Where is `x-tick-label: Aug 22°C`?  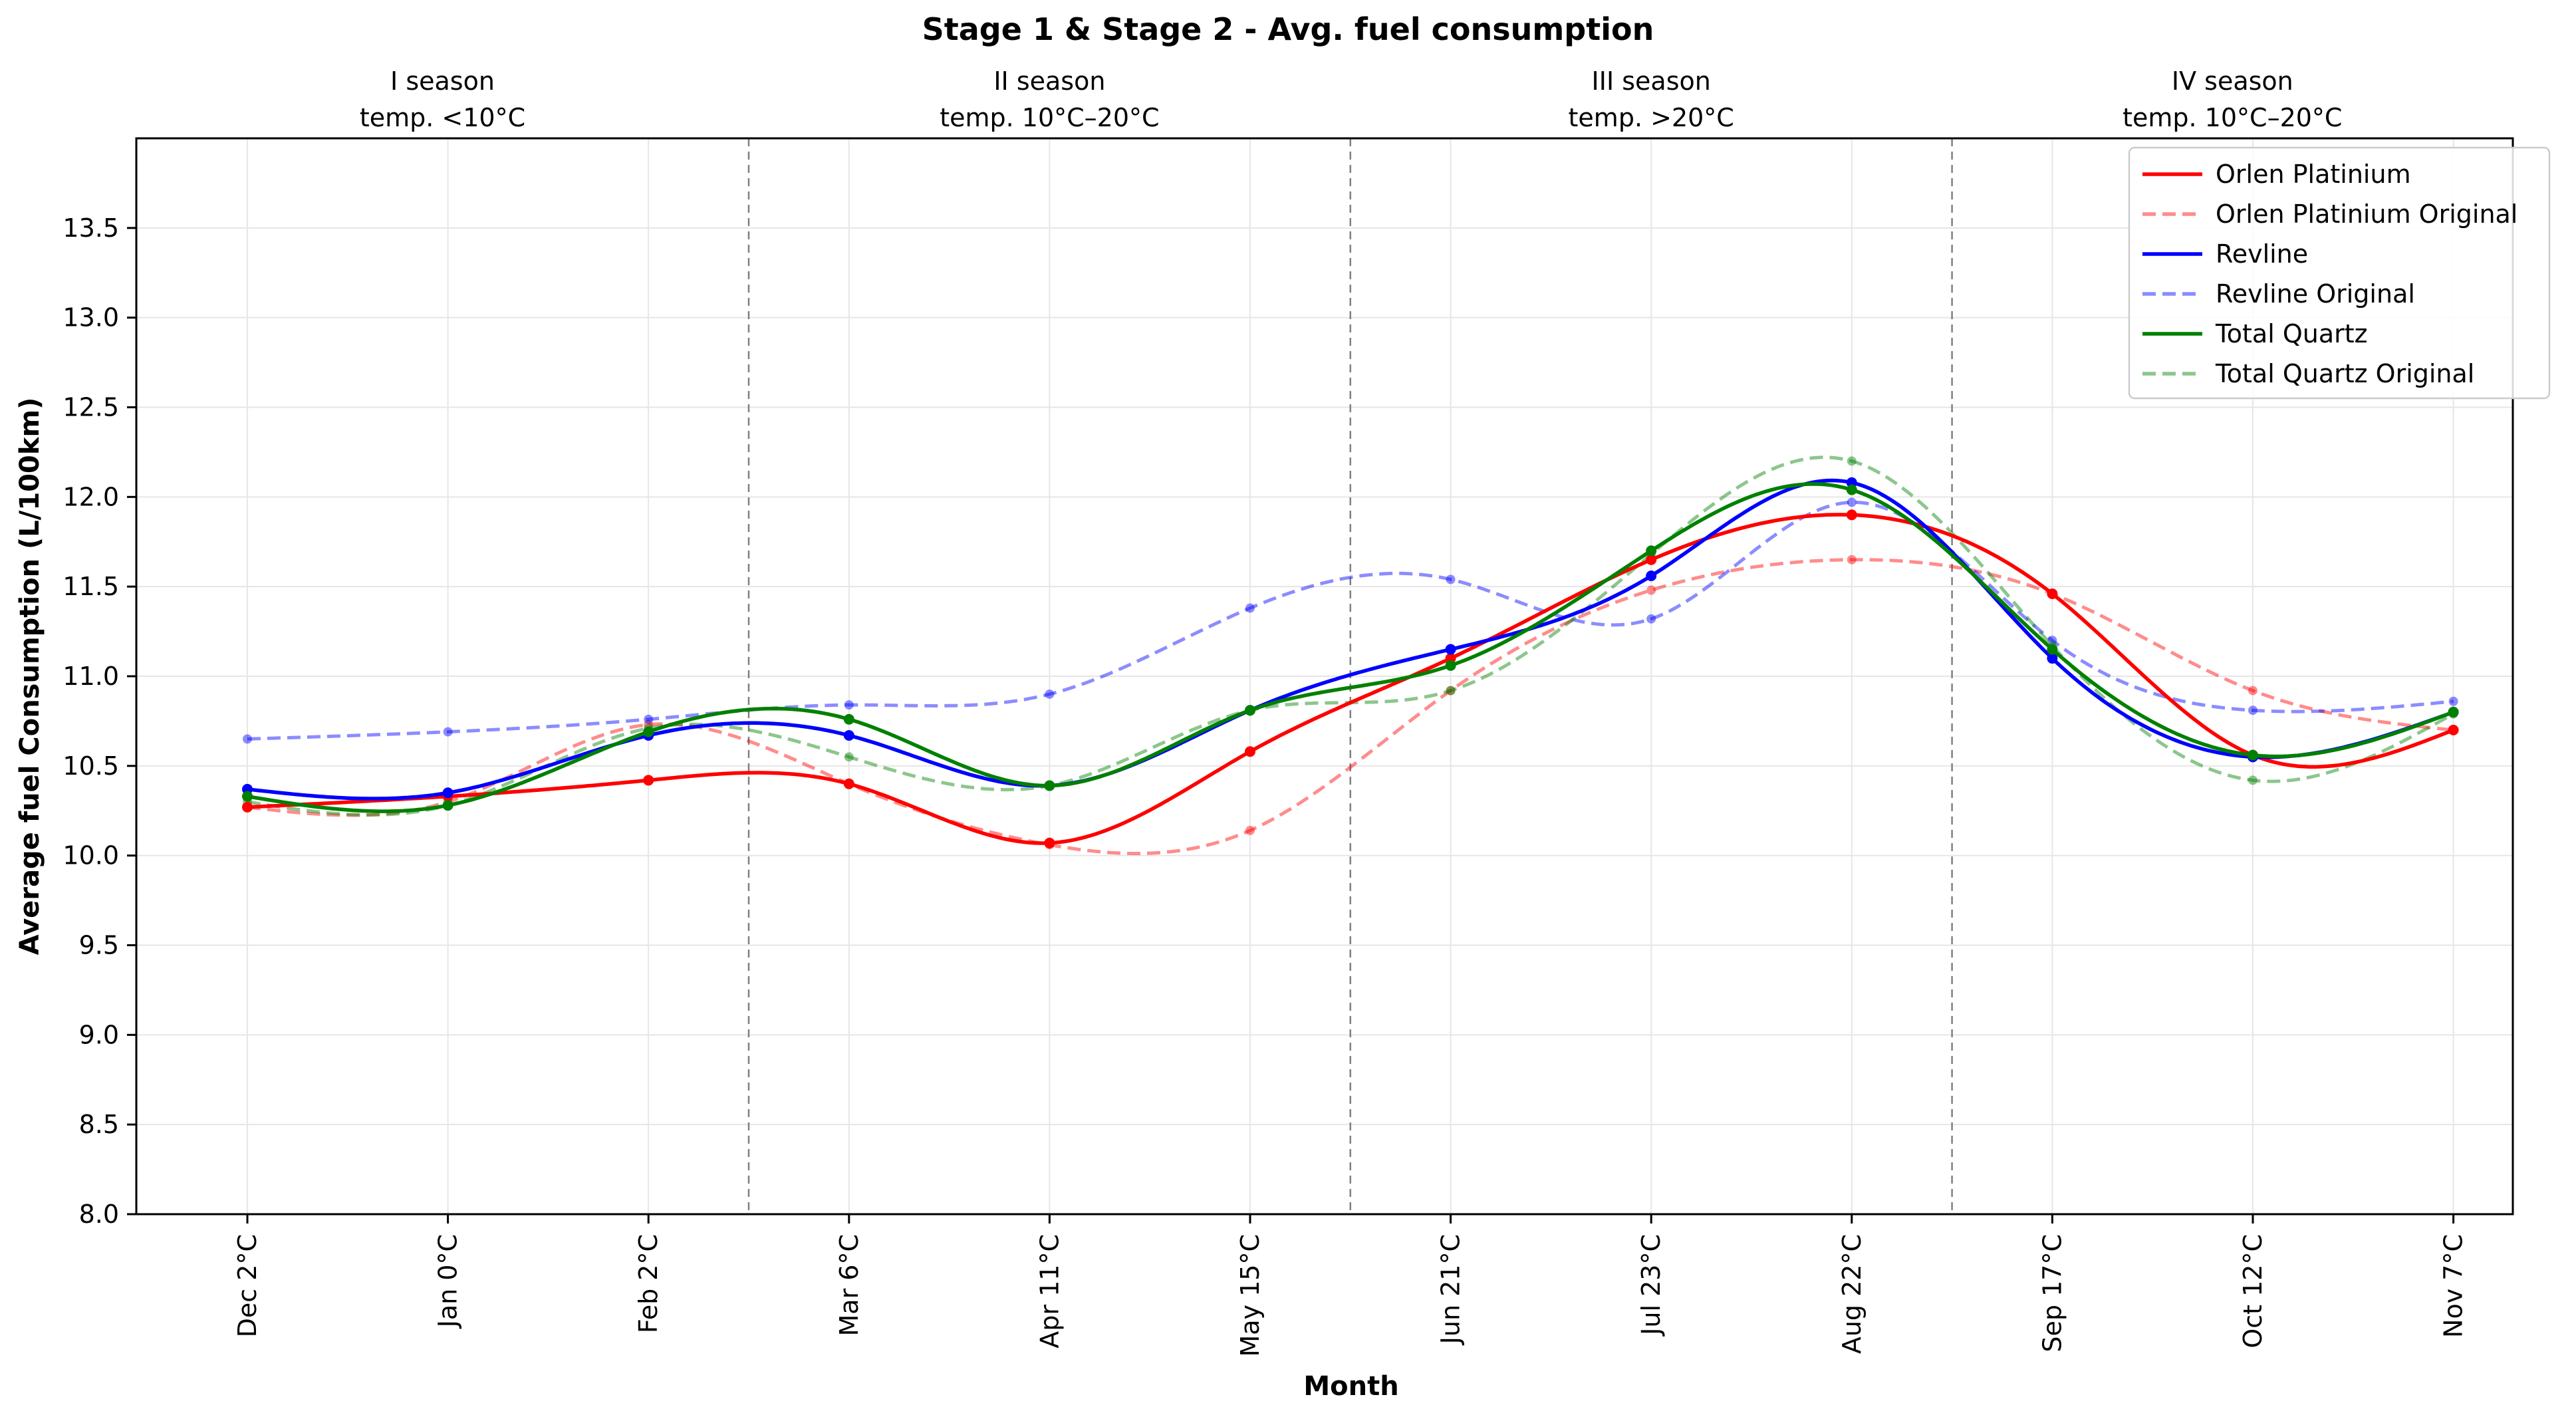 x-tick-label: Aug 22°C is located at coordinates (1852, 1294).